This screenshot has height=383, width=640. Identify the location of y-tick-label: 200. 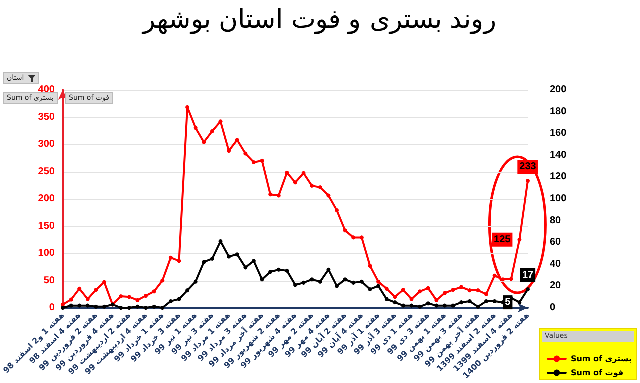
(47, 199).